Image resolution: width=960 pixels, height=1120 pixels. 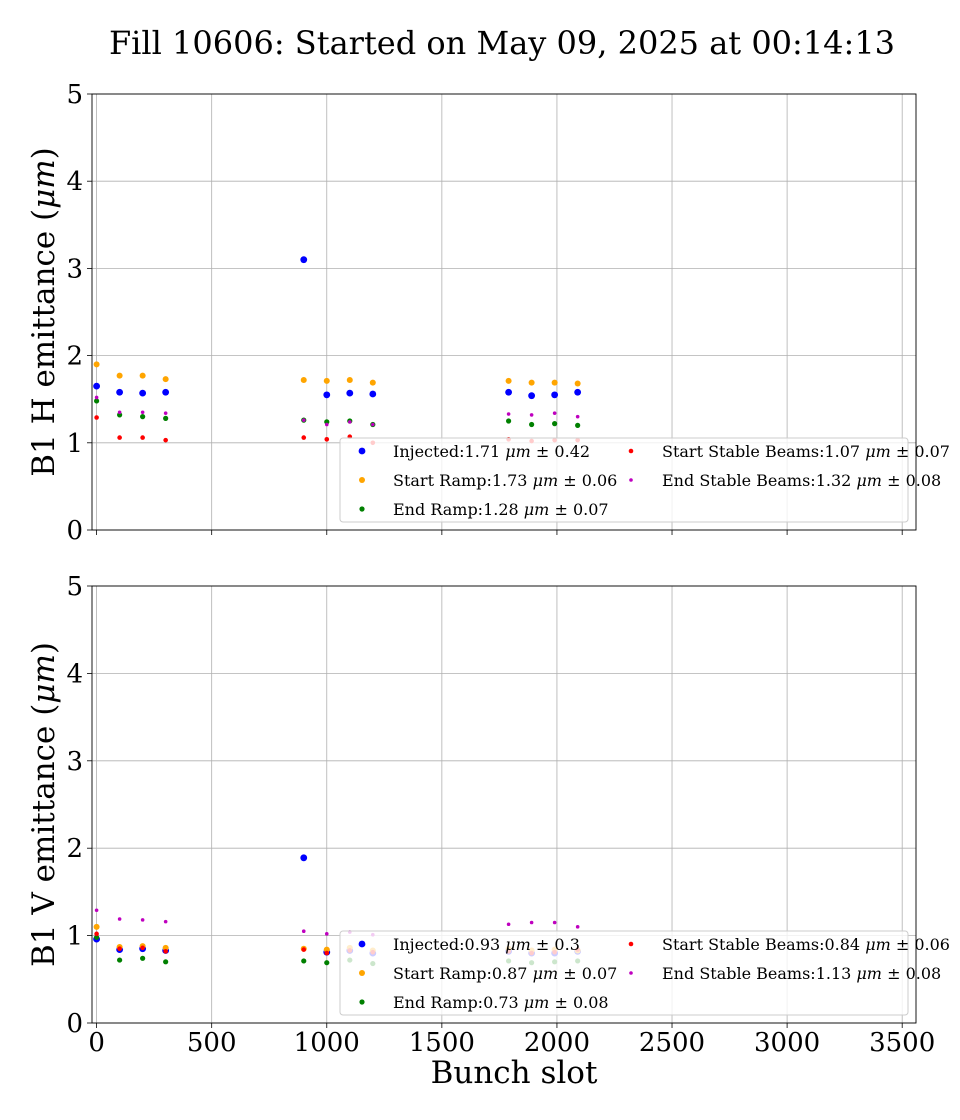 What do you see at coordinates (785, 480) in the screenshot?
I see `legend-item: End Stable Beams:1.32 μm ± 0.08` at bounding box center [785, 480].